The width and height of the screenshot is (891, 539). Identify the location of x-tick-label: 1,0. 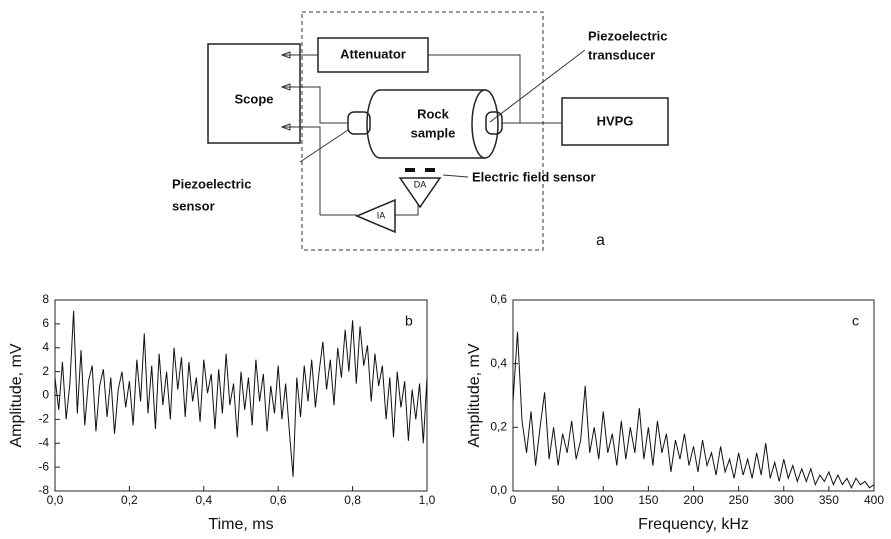
(427, 500).